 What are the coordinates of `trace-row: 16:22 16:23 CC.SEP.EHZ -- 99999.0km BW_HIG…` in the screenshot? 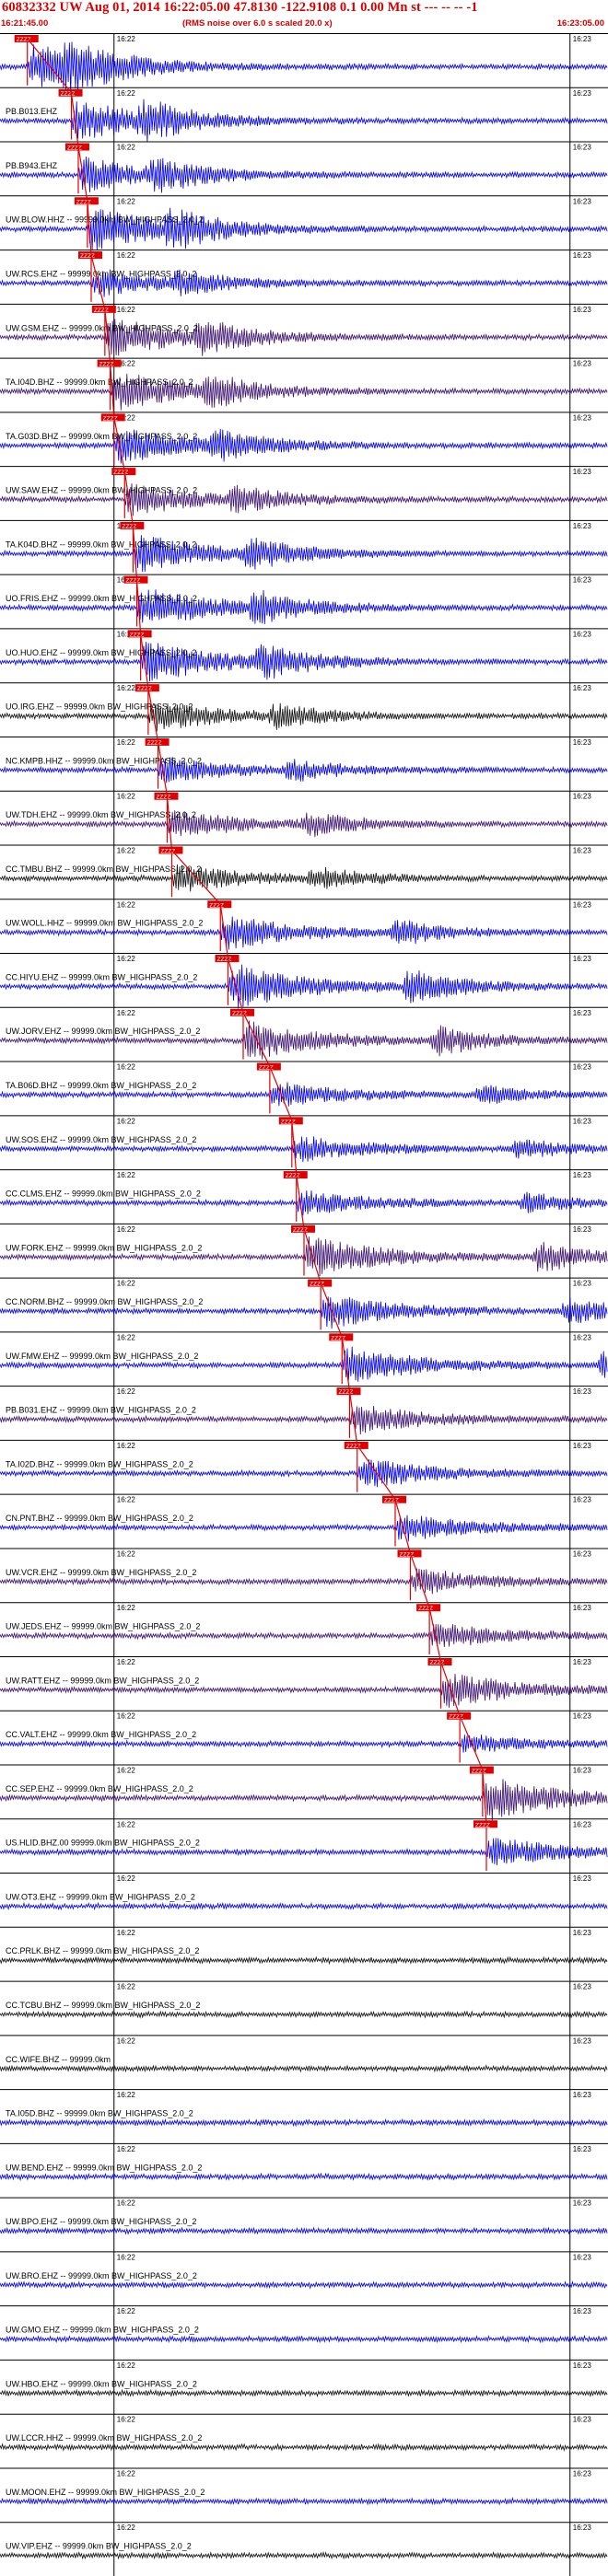 It's located at (304, 1792).